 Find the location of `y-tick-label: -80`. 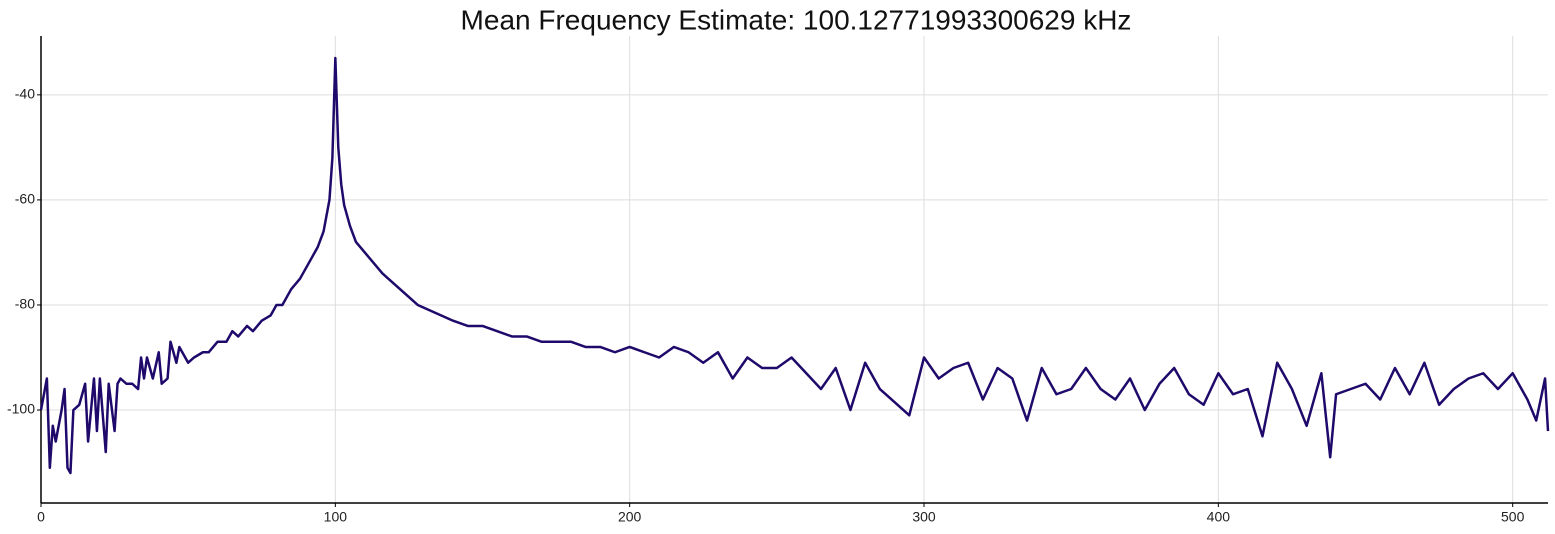

y-tick-label: -80 is located at coordinates (25, 304).